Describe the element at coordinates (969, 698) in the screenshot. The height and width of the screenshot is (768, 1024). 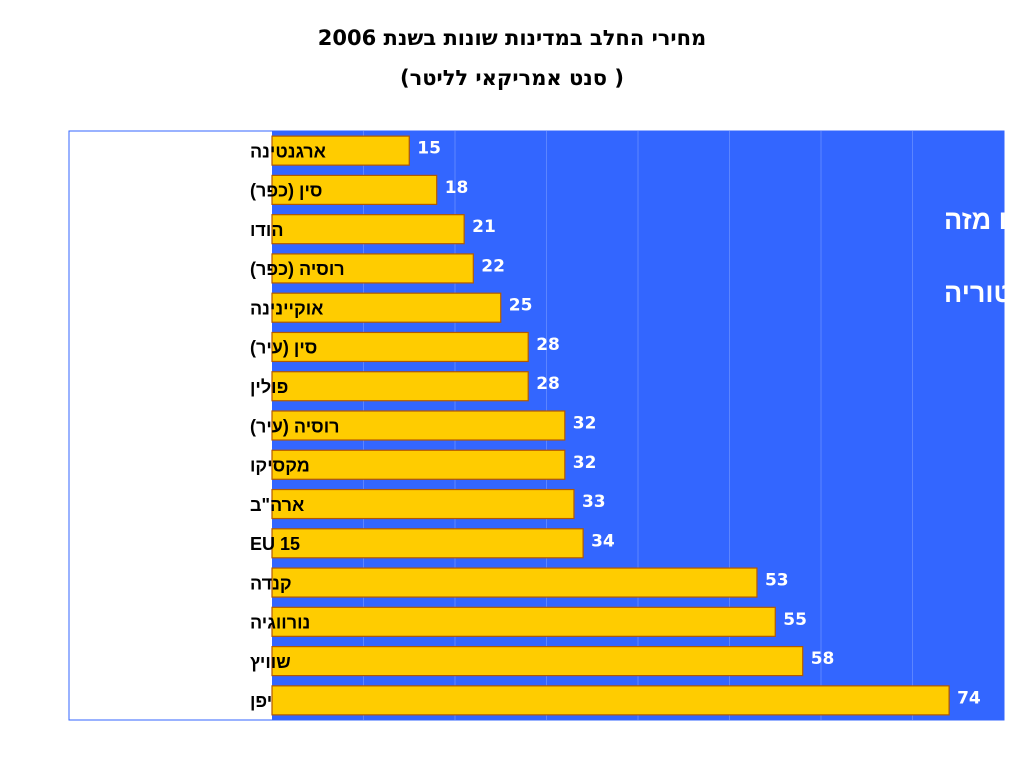
I see `value-label: 74` at that location.